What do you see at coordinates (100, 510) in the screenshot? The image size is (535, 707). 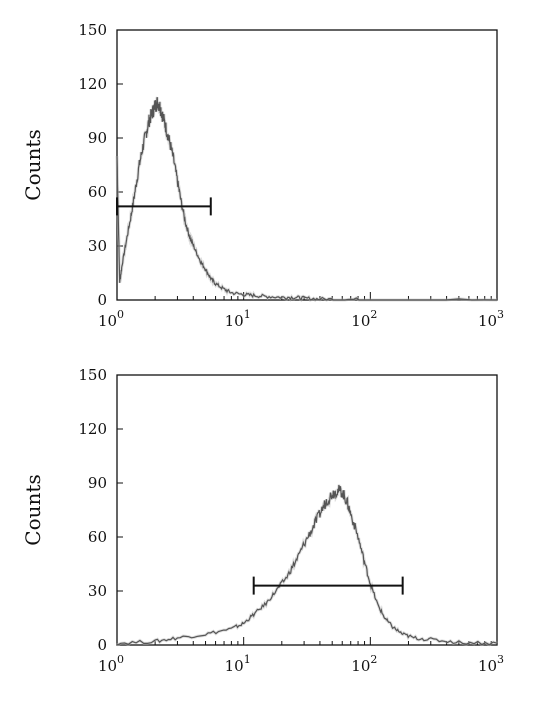 I see `y-tick-labels: 150 120 90 60 30 0` at bounding box center [100, 510].